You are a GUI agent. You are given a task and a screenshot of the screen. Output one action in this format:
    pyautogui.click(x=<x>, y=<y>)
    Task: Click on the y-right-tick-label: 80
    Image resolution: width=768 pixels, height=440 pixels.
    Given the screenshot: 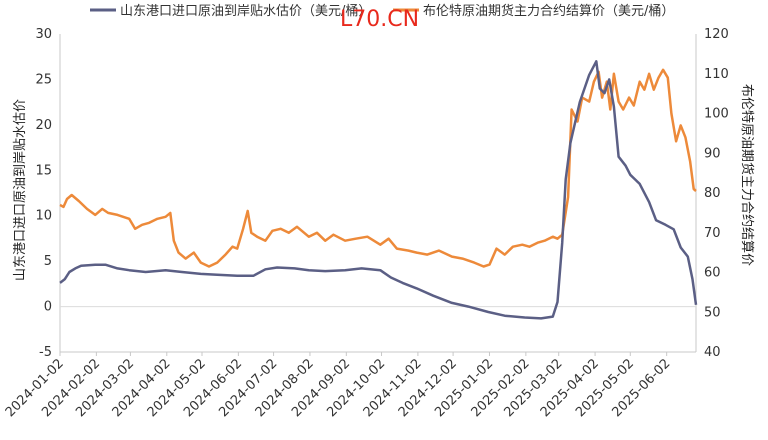 What is the action you would take?
    pyautogui.click(x=712, y=193)
    